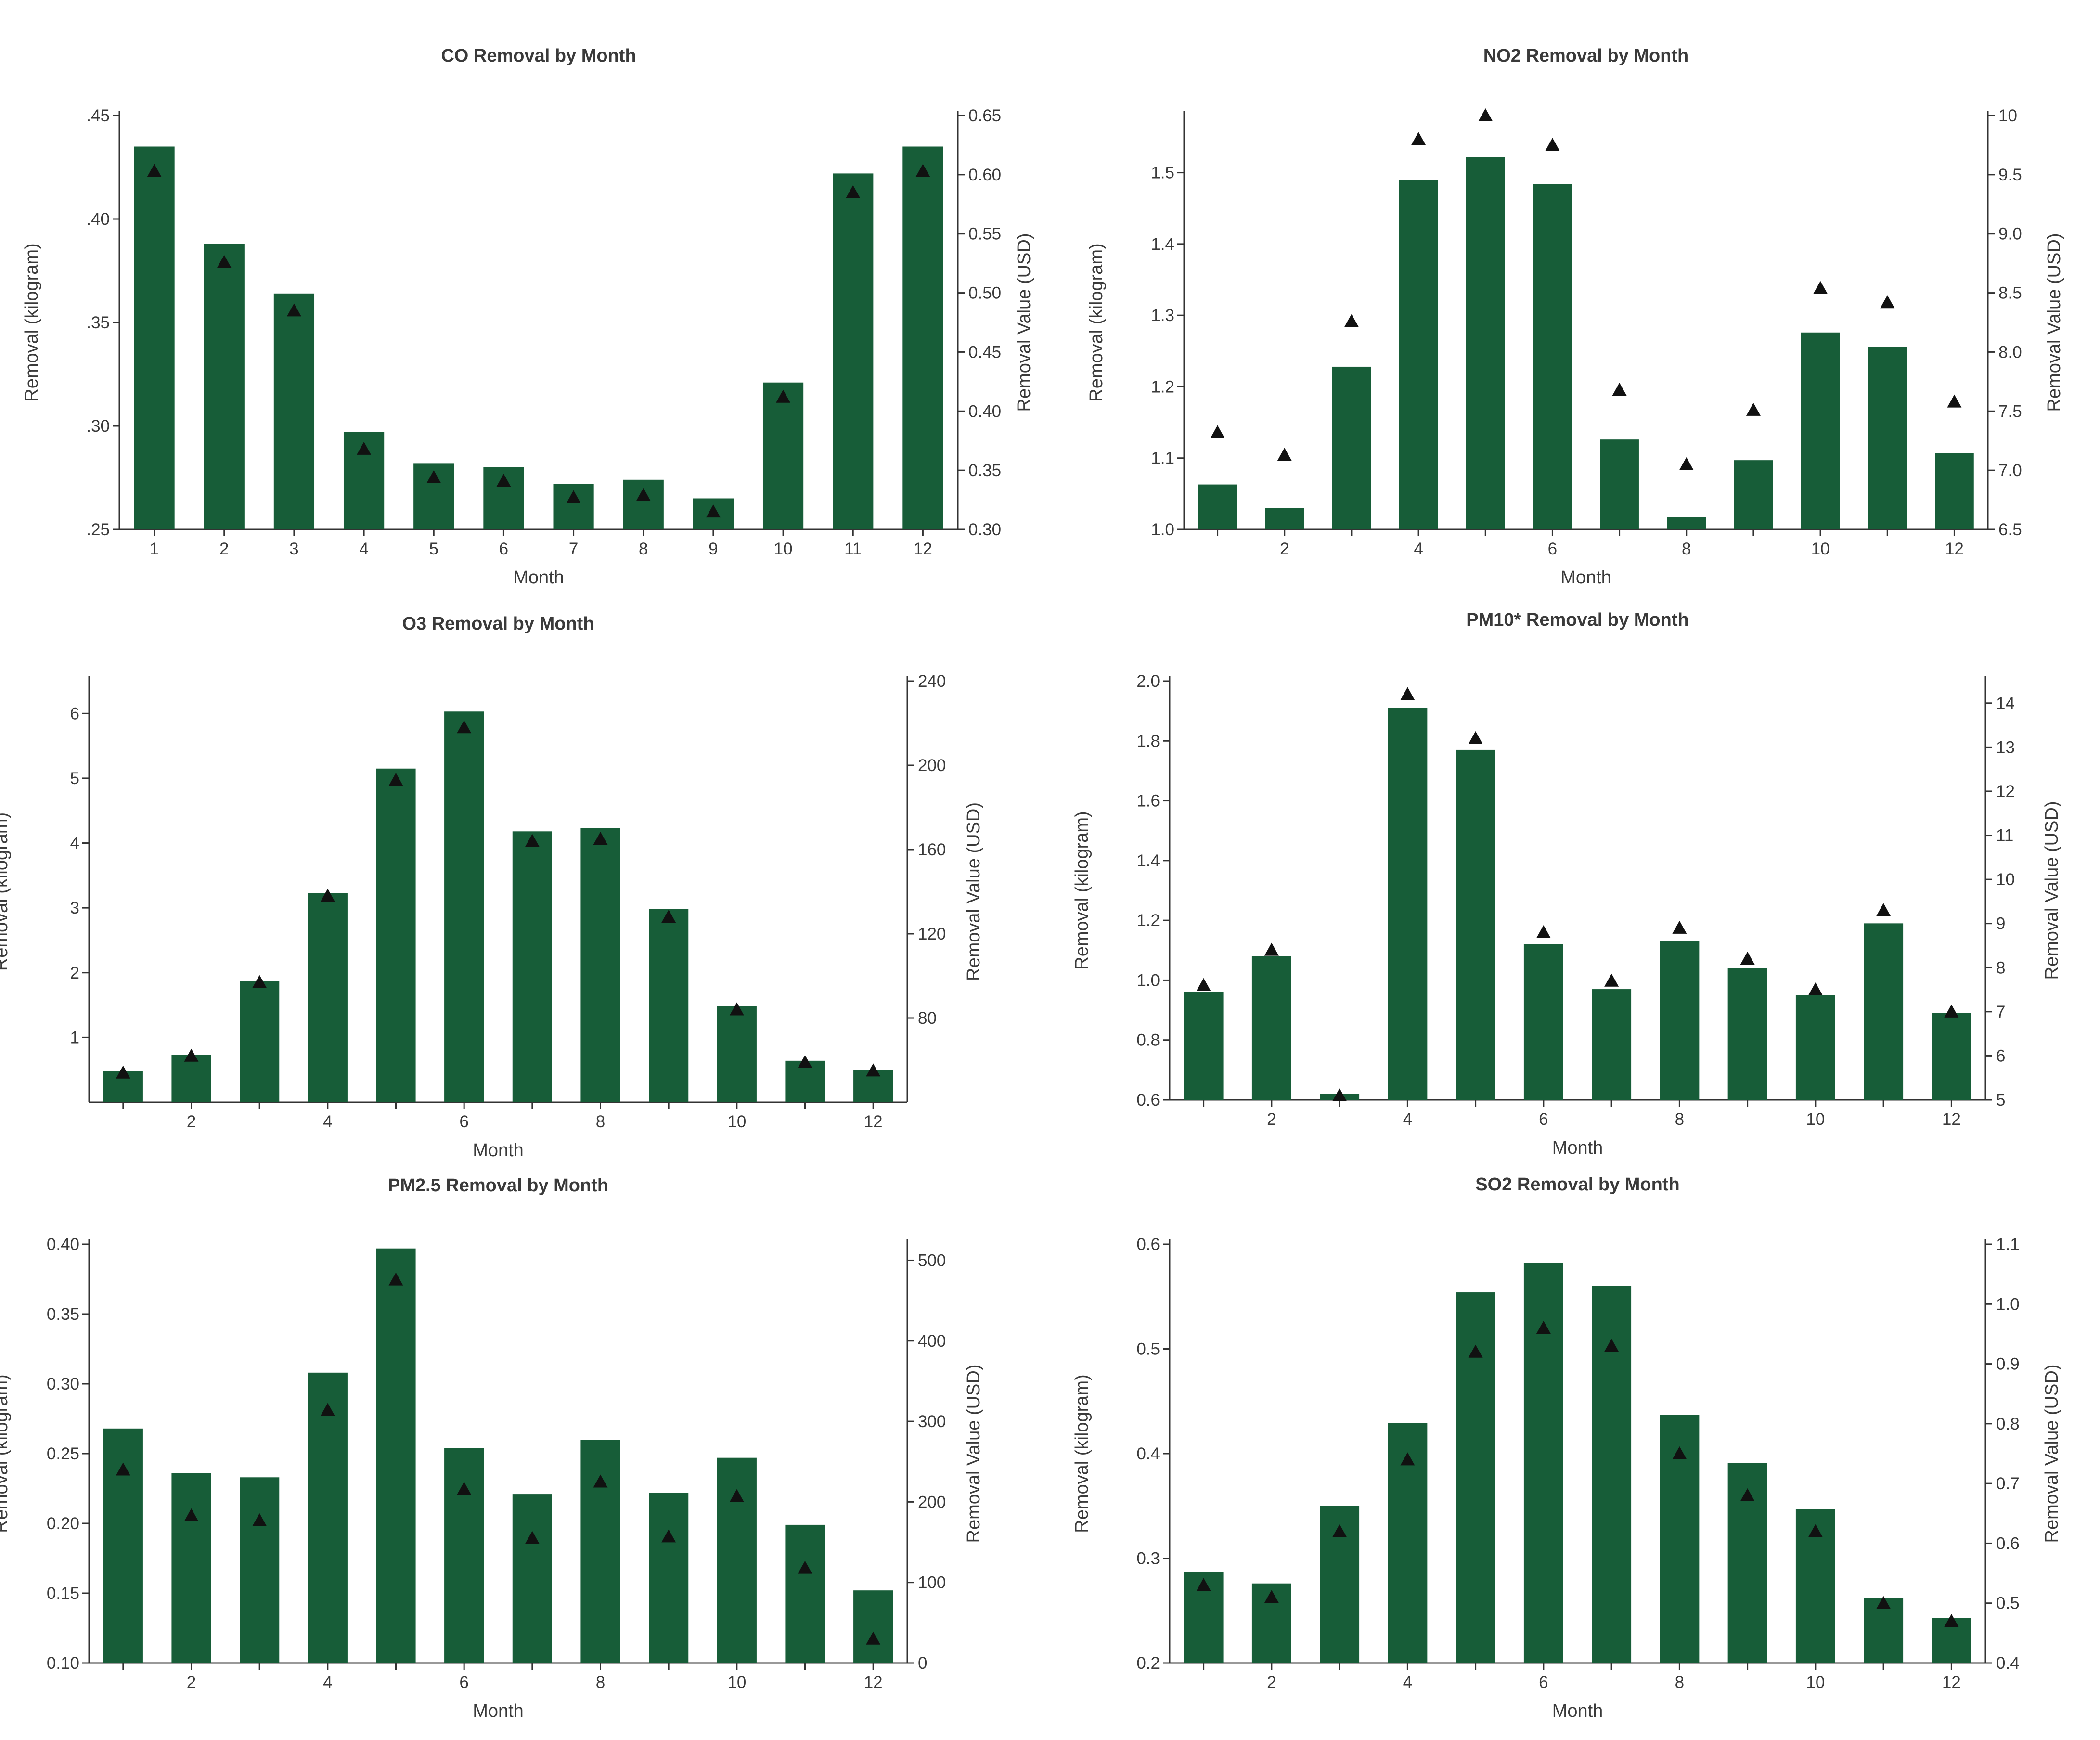  What do you see at coordinates (984, 175) in the screenshot?
I see `y2-tick-label: 0.60` at bounding box center [984, 175].